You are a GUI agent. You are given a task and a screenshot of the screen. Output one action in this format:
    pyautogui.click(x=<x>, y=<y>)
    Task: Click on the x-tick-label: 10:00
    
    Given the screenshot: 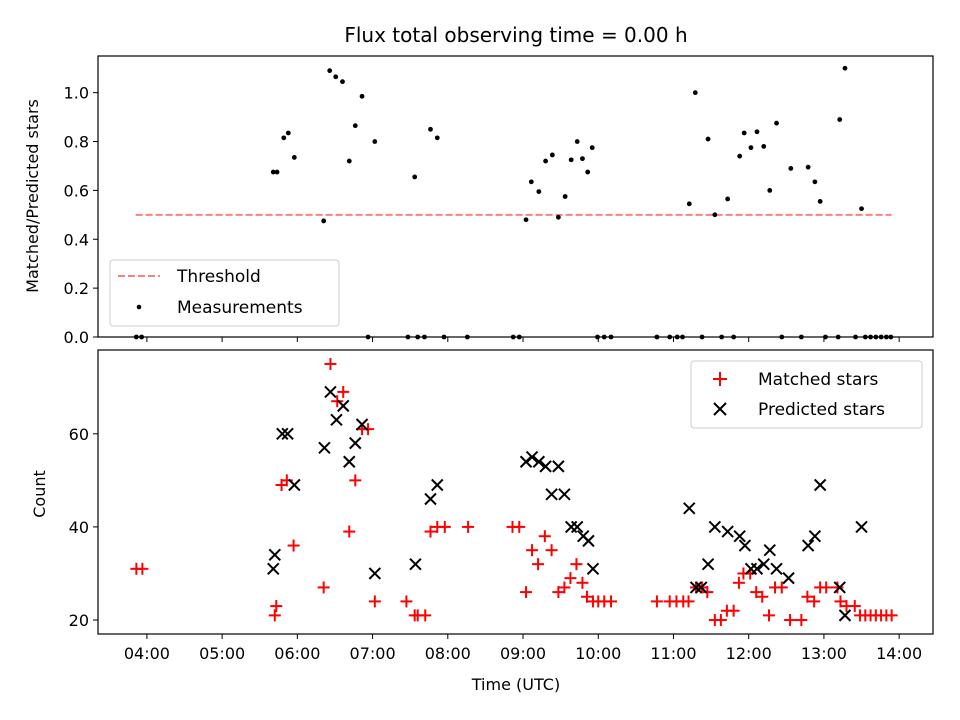 What is the action you would take?
    pyautogui.click(x=598, y=653)
    